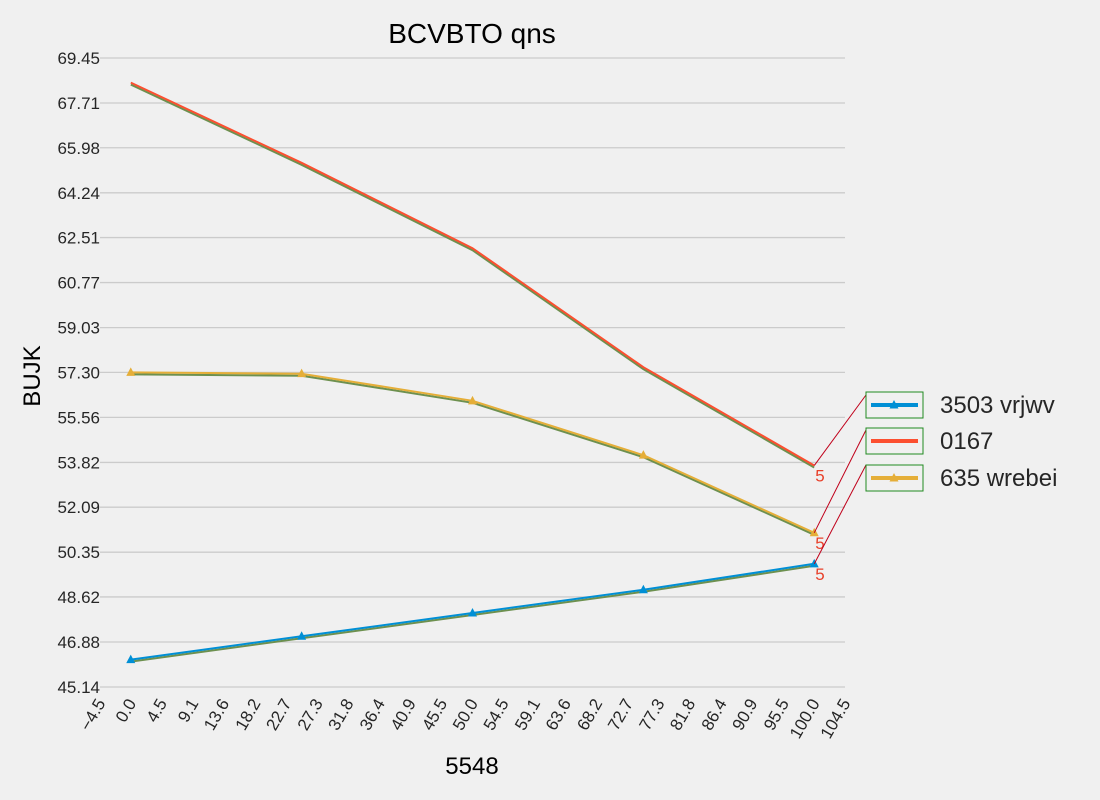 The width and height of the screenshot is (1100, 800). What do you see at coordinates (496, 715) in the screenshot?
I see `x-tick-label: 54.5` at bounding box center [496, 715].